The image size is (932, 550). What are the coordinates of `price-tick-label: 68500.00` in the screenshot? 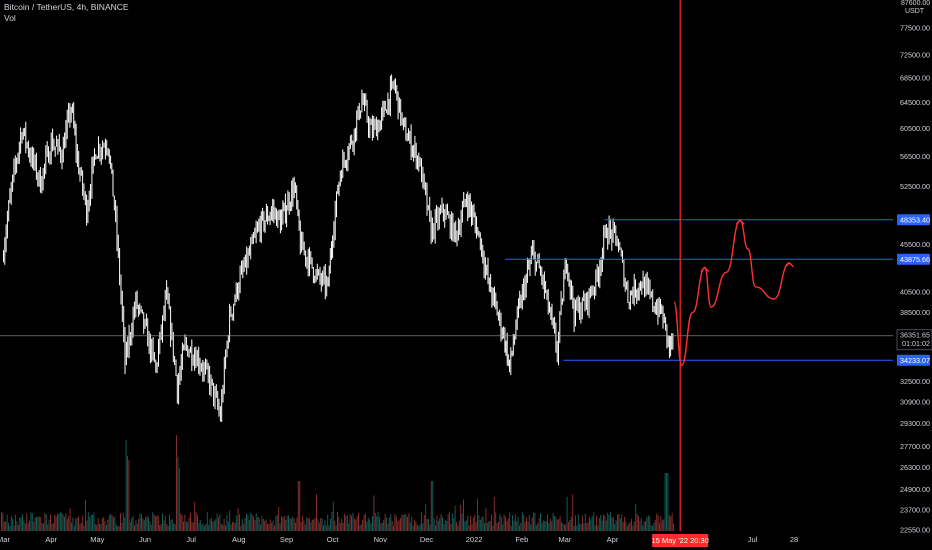 It's located at (915, 78).